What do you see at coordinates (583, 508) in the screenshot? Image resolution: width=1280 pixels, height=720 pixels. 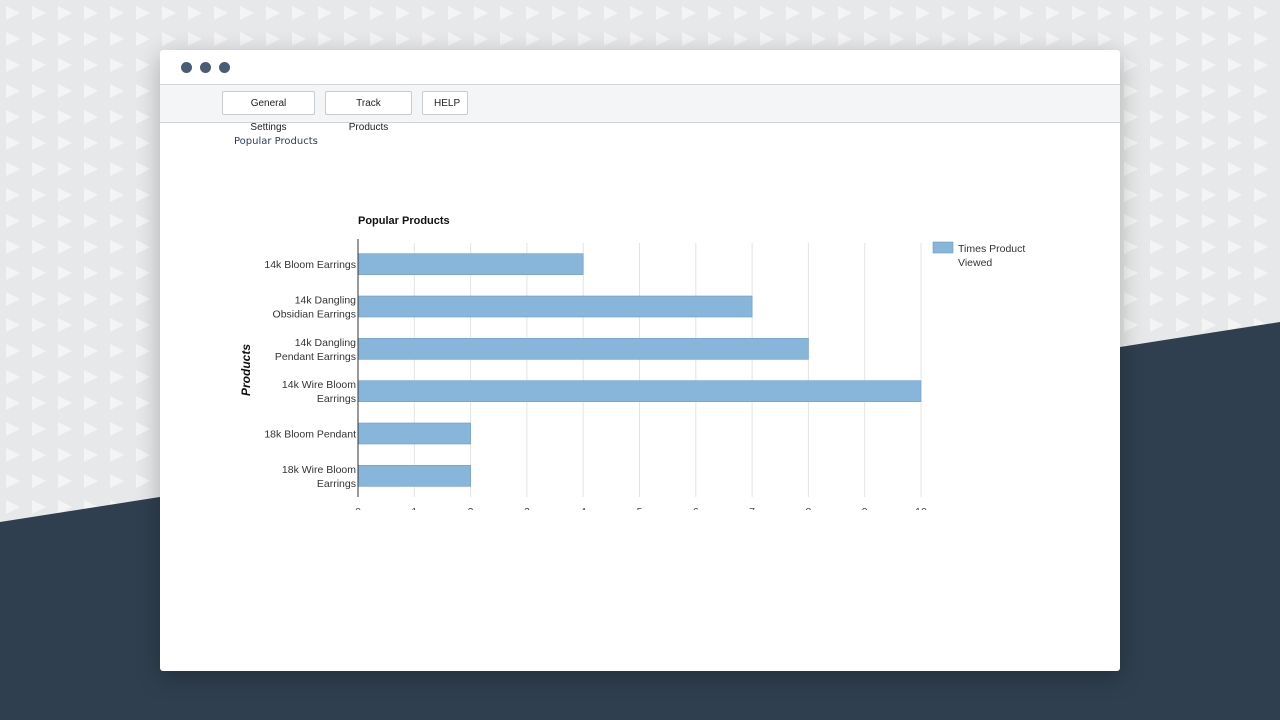 I see `x-tick-label: 4` at bounding box center [583, 508].